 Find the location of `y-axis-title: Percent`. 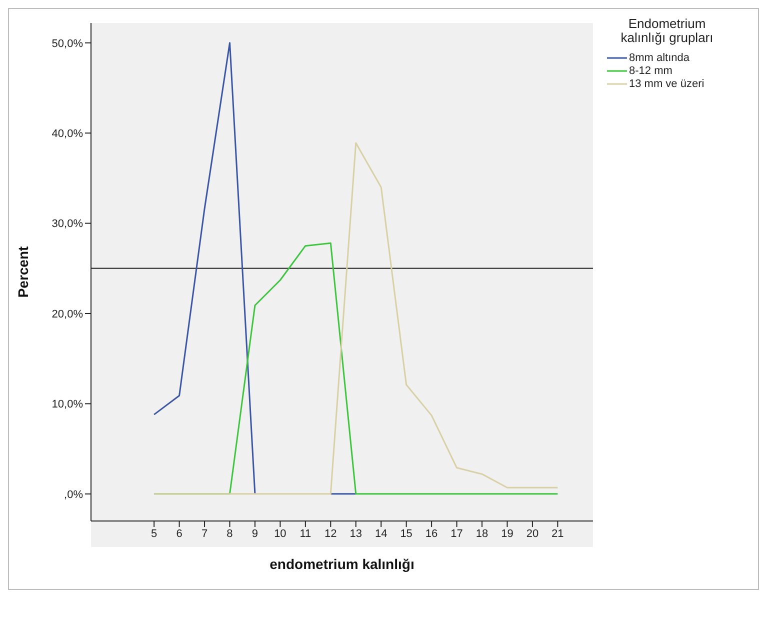

y-axis-title: Percent is located at coordinates (22, 272).